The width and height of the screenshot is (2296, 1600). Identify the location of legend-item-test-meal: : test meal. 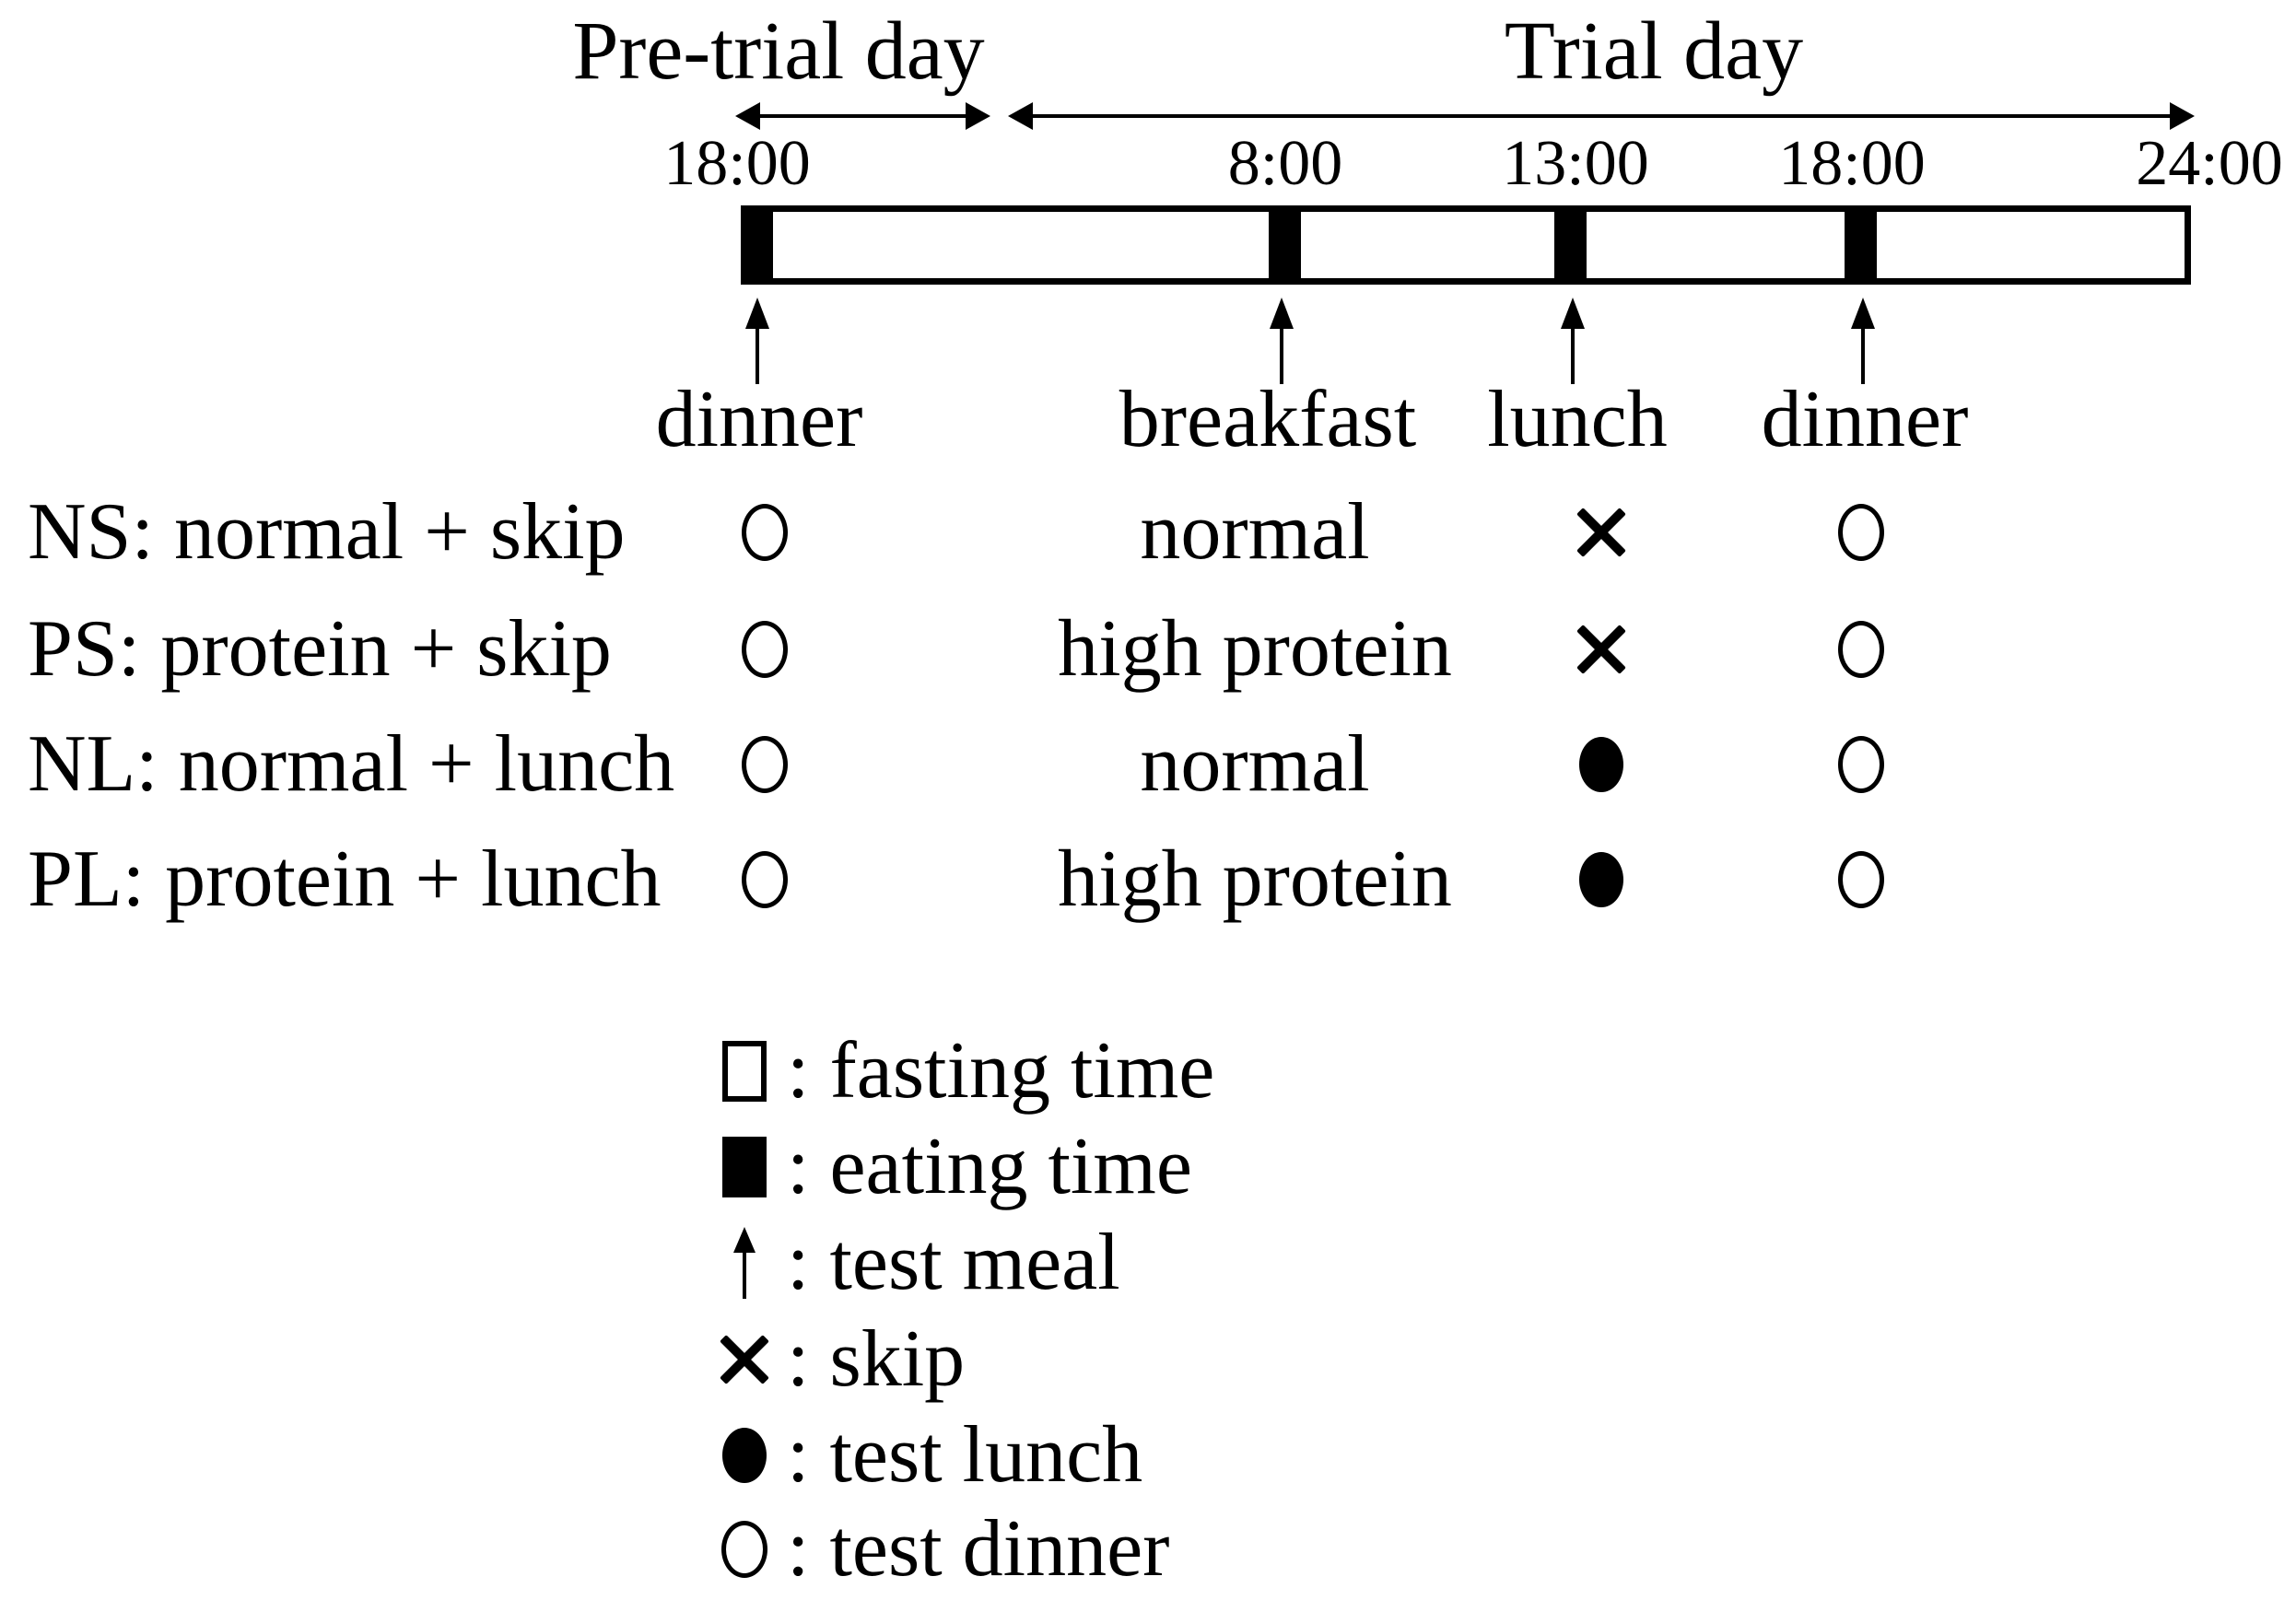
(911, 1263).